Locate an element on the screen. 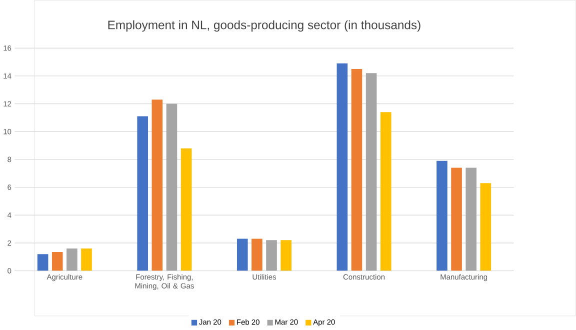 The height and width of the screenshot is (330, 576). chart-title: Employment in NL, goods-producing sector (in thousands) is located at coordinates (264, 26).